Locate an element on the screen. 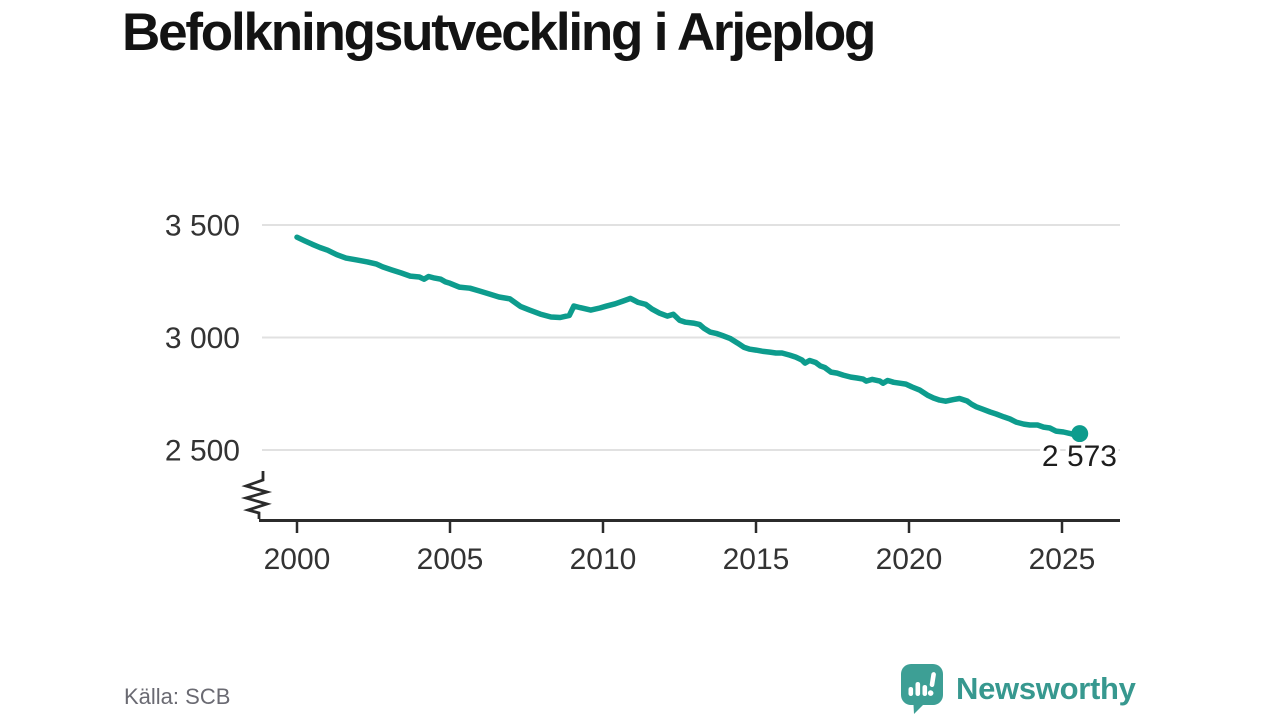  y-tick-label-3500: 3 500 is located at coordinates (202, 226).